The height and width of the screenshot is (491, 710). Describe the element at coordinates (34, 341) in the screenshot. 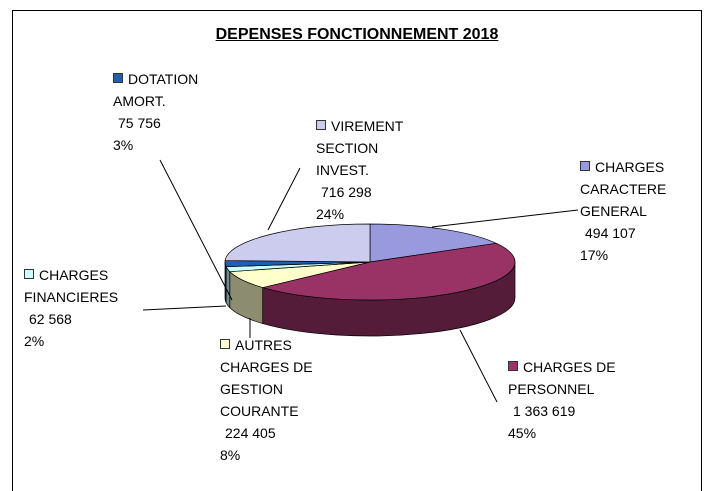

I see `percentage-label: 2%` at that location.